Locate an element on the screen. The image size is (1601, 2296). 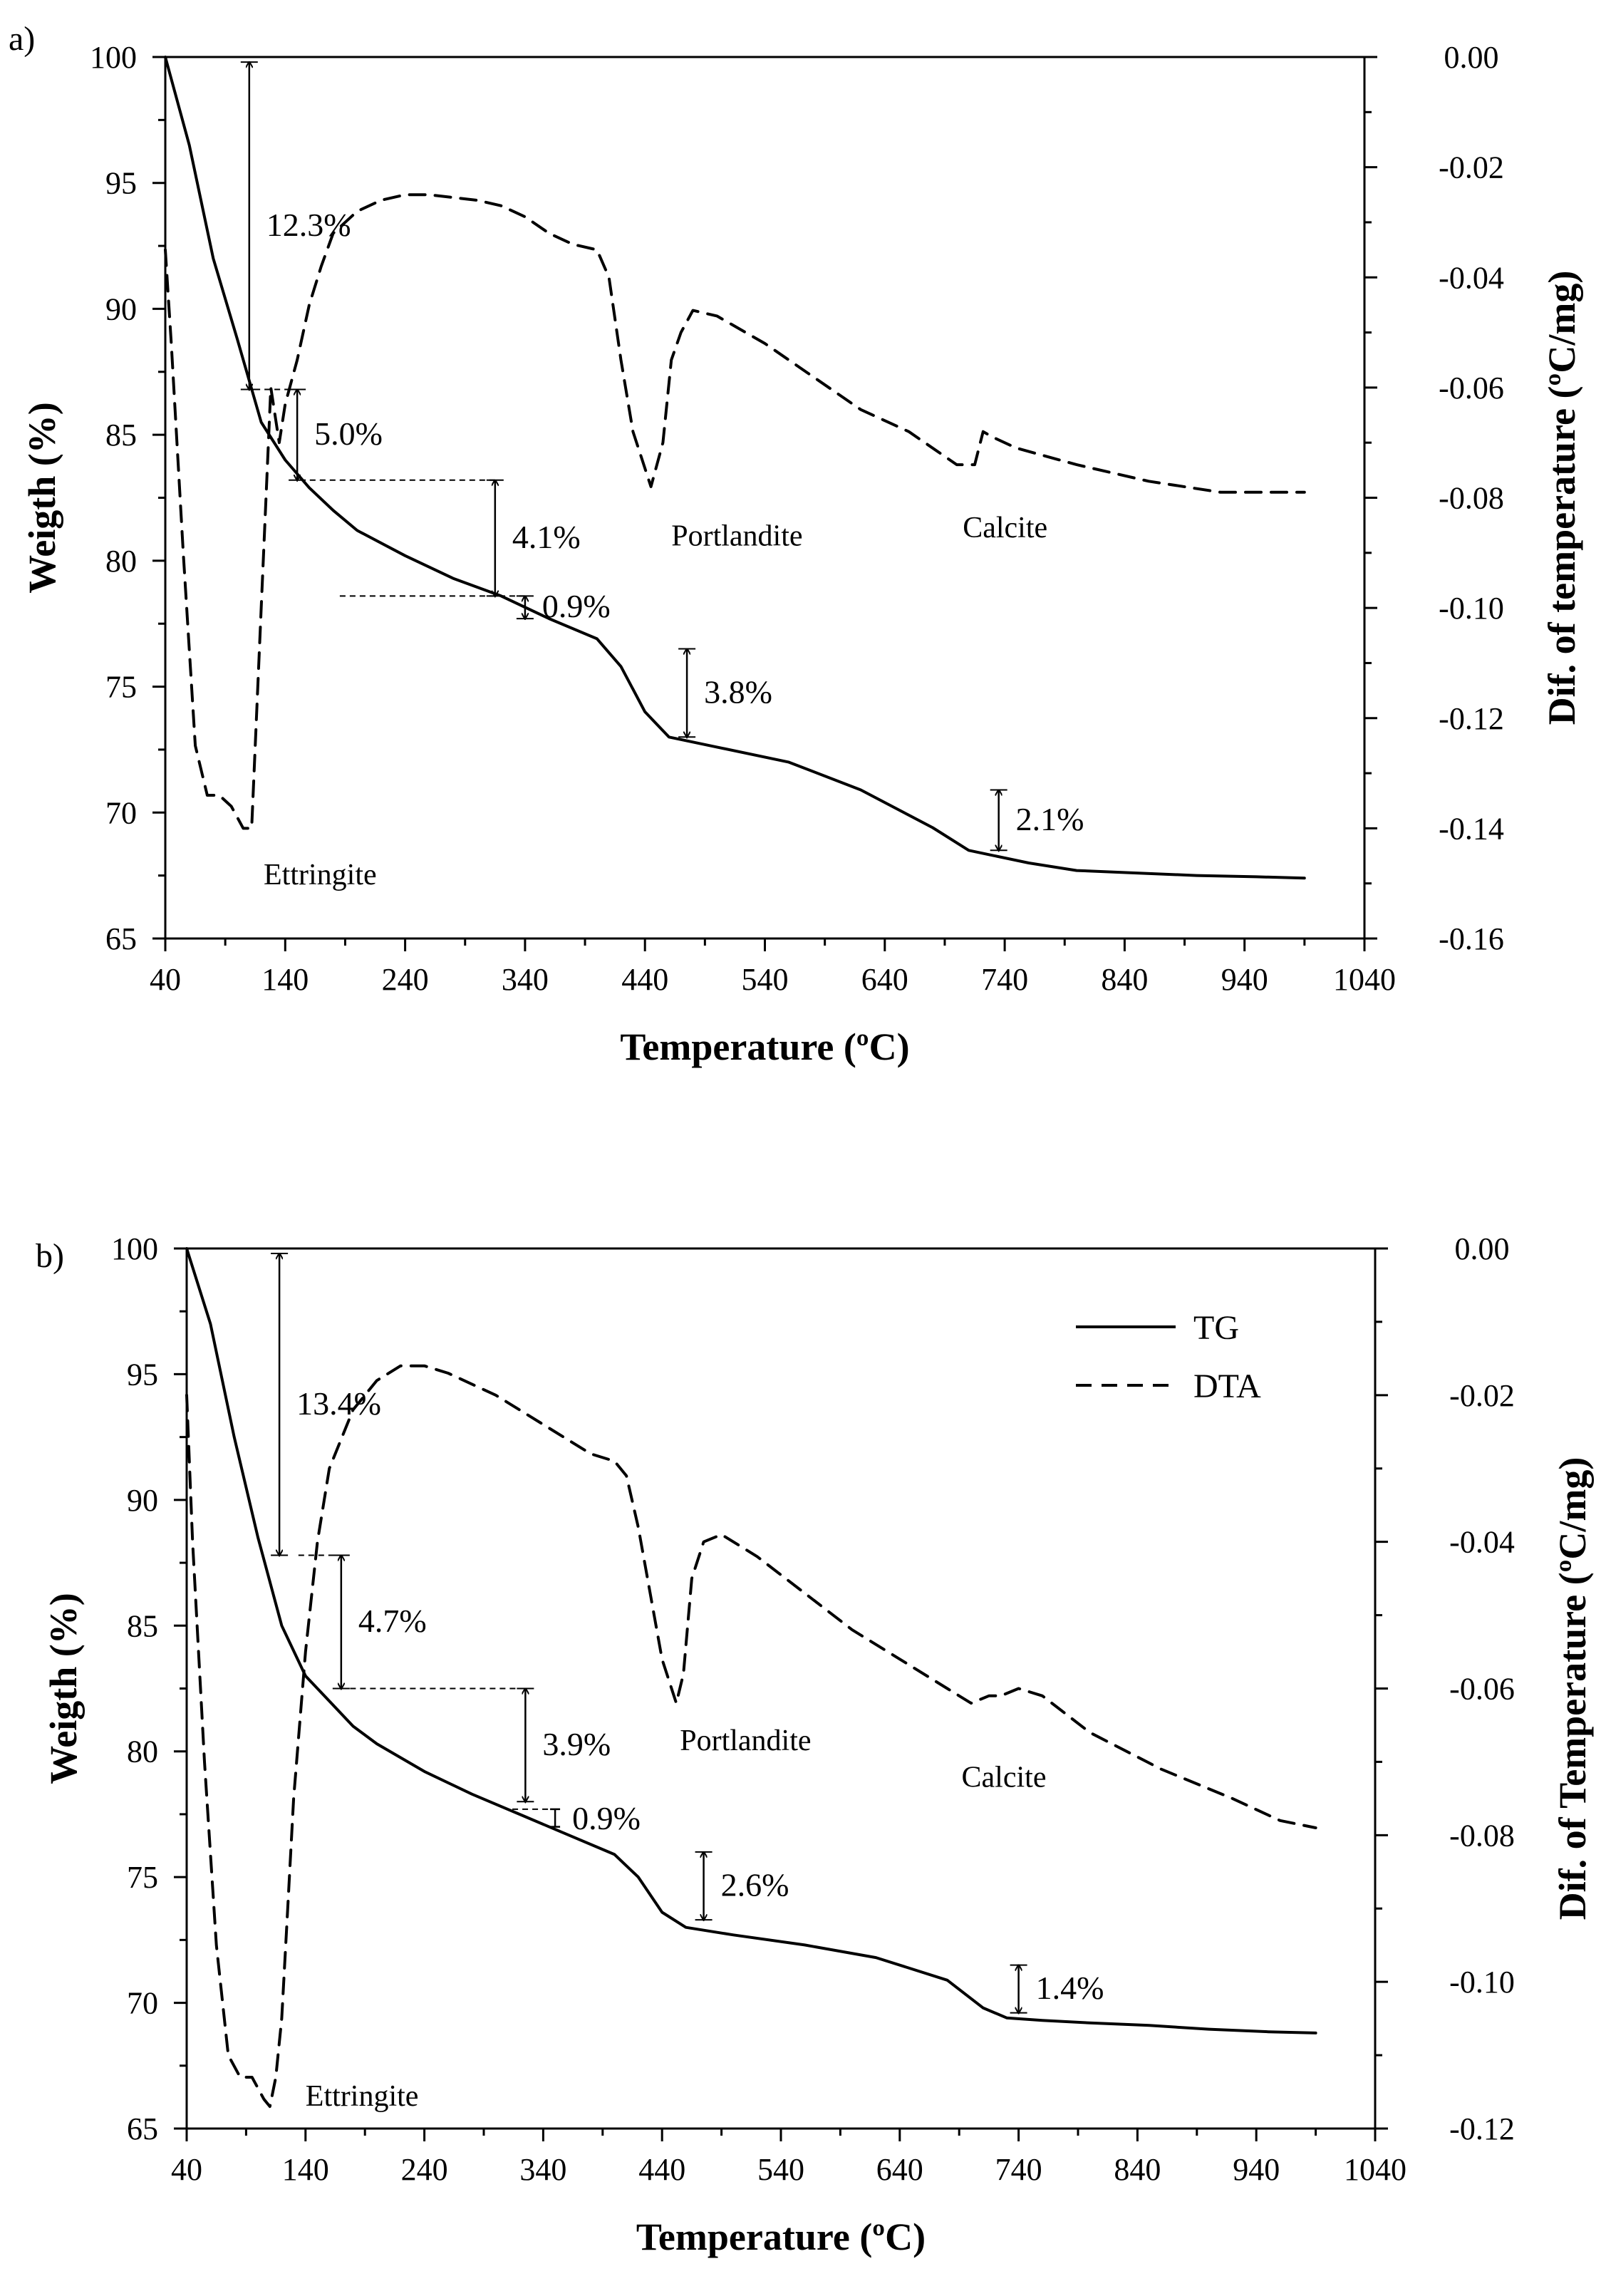
annotation-label: 13.4% is located at coordinates (338, 1403).